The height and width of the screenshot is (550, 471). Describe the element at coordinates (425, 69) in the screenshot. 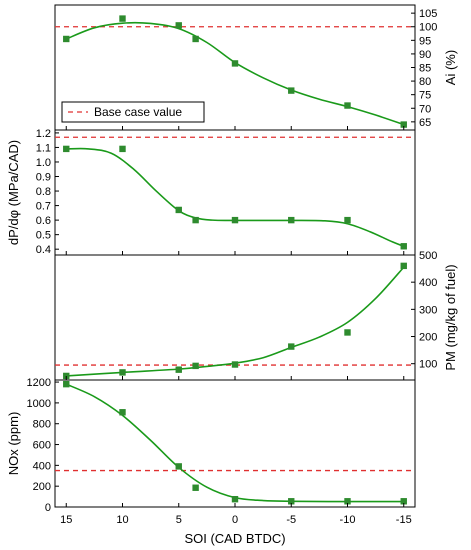

I see `panel-ai-ytick-label: 85` at that location.